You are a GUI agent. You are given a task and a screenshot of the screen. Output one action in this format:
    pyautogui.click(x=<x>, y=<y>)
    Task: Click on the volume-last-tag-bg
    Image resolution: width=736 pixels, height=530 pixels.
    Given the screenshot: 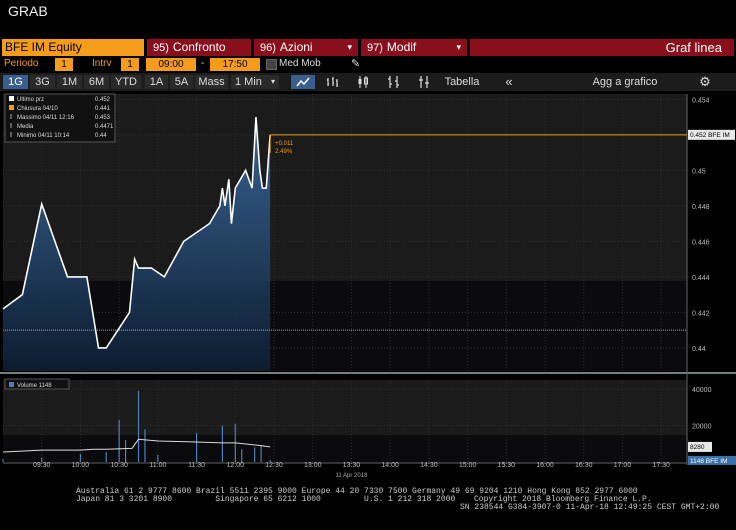 What is the action you would take?
    pyautogui.click(x=712, y=460)
    